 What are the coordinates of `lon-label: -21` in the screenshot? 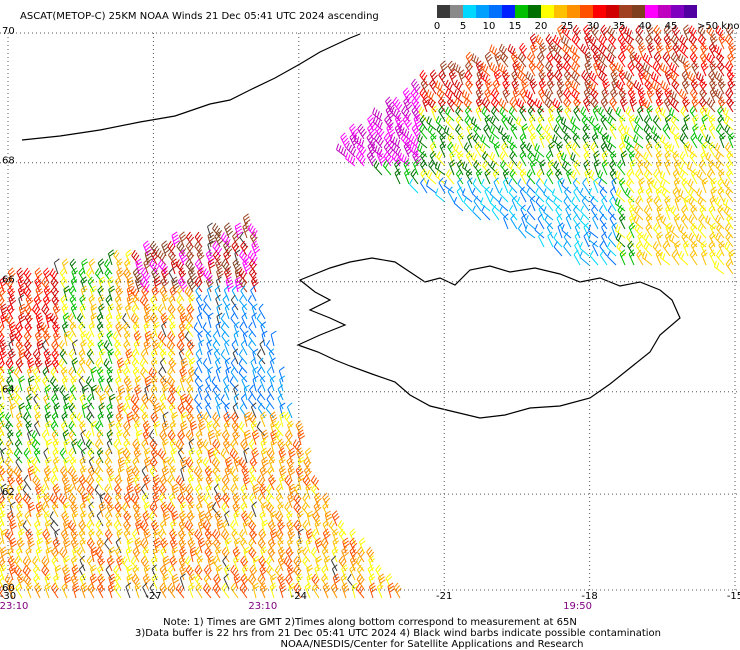 It's located at (444, 596).